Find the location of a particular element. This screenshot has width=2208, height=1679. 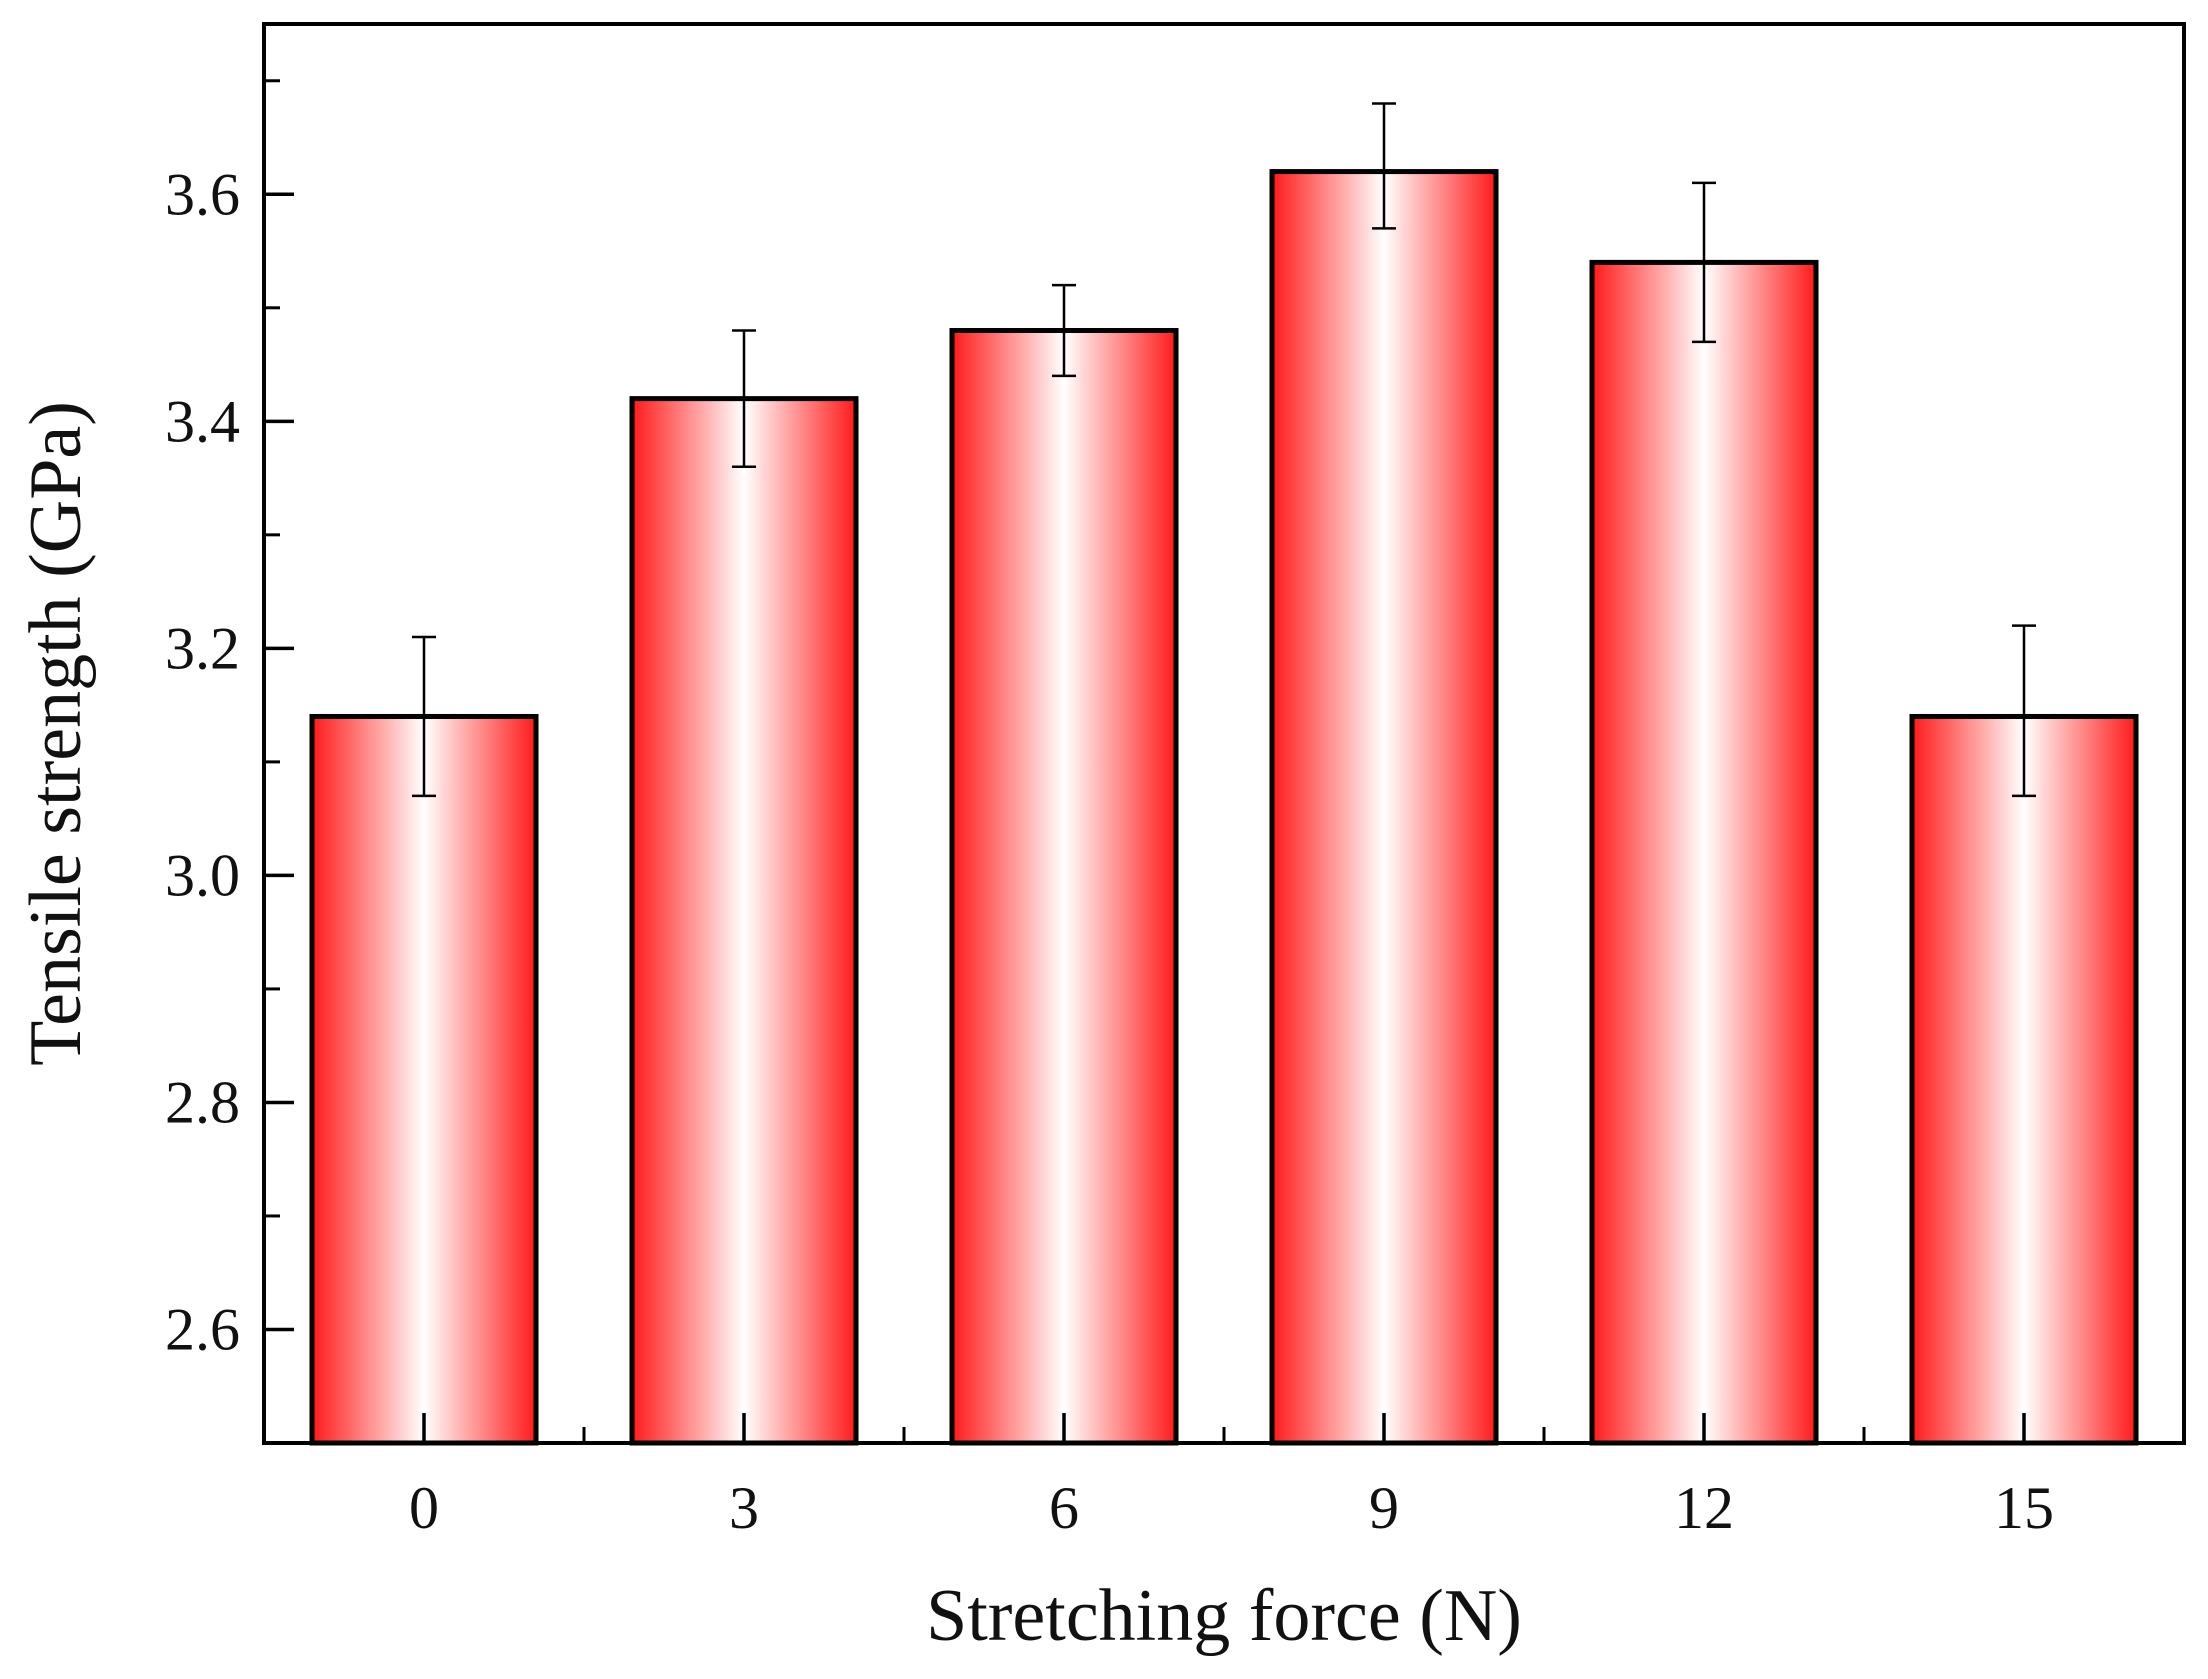

y-tick-label: 2.8 is located at coordinates (202, 1102).